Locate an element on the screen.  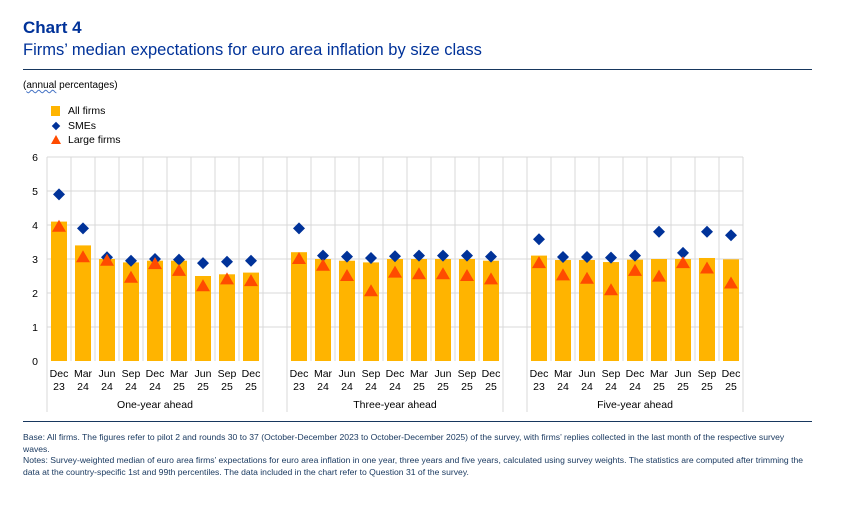
units-label: (annual percentages) is located at coordinates (70, 85).